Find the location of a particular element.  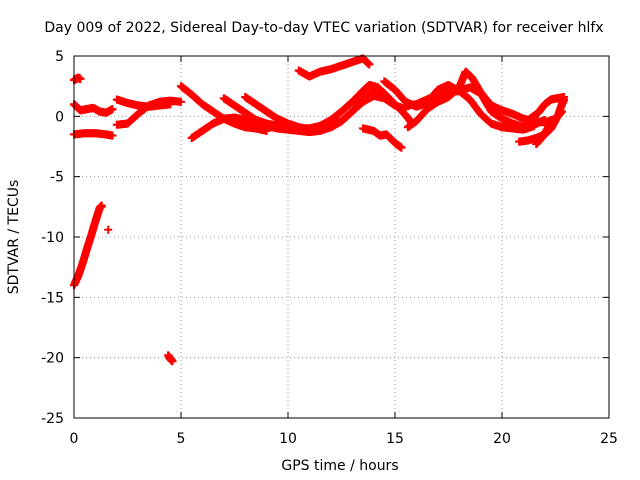

x-tick-label: 20 is located at coordinates (502, 439).